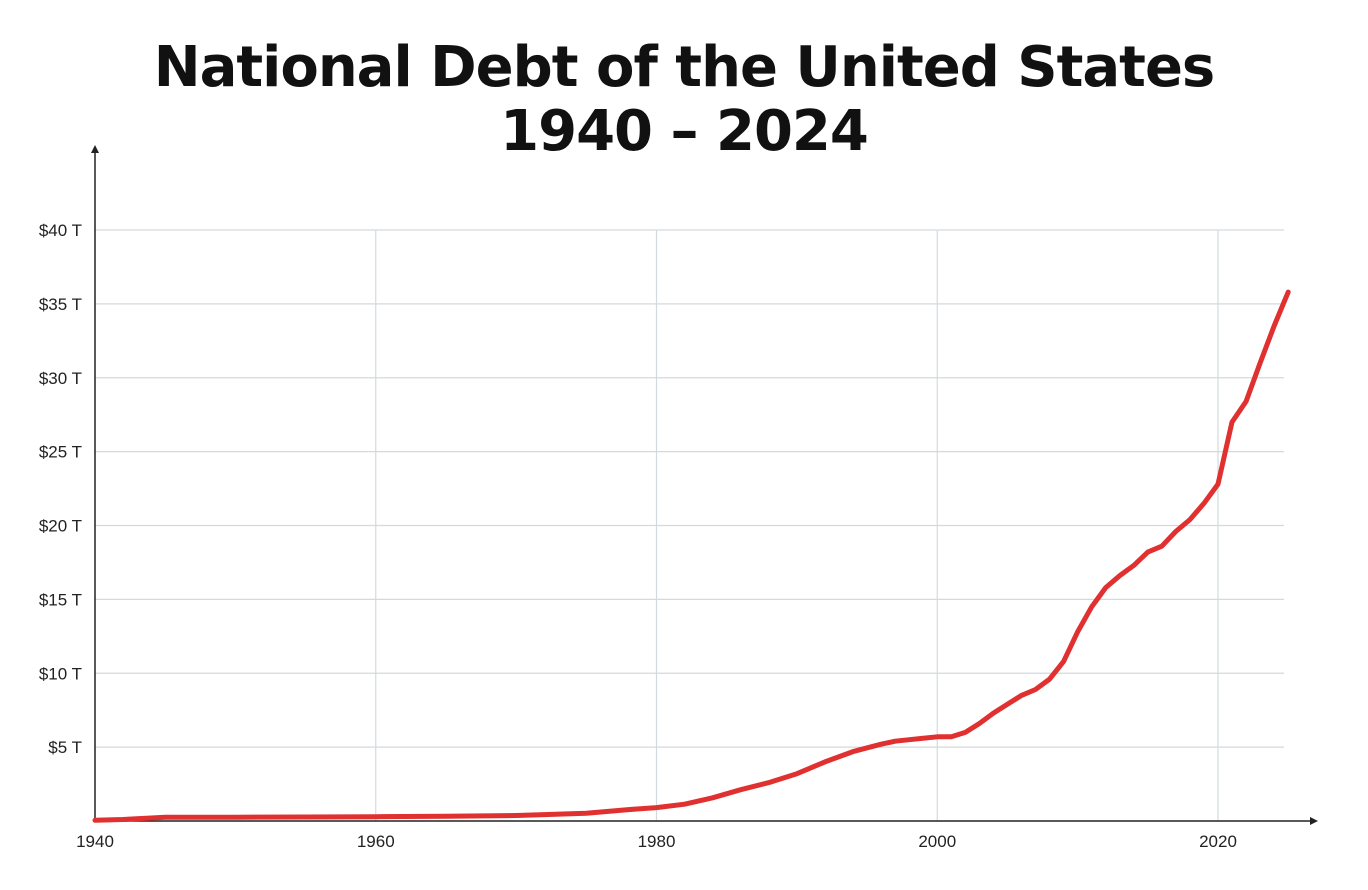  Describe the element at coordinates (1218, 841) in the screenshot. I see `x-tick-label: 2020` at that location.